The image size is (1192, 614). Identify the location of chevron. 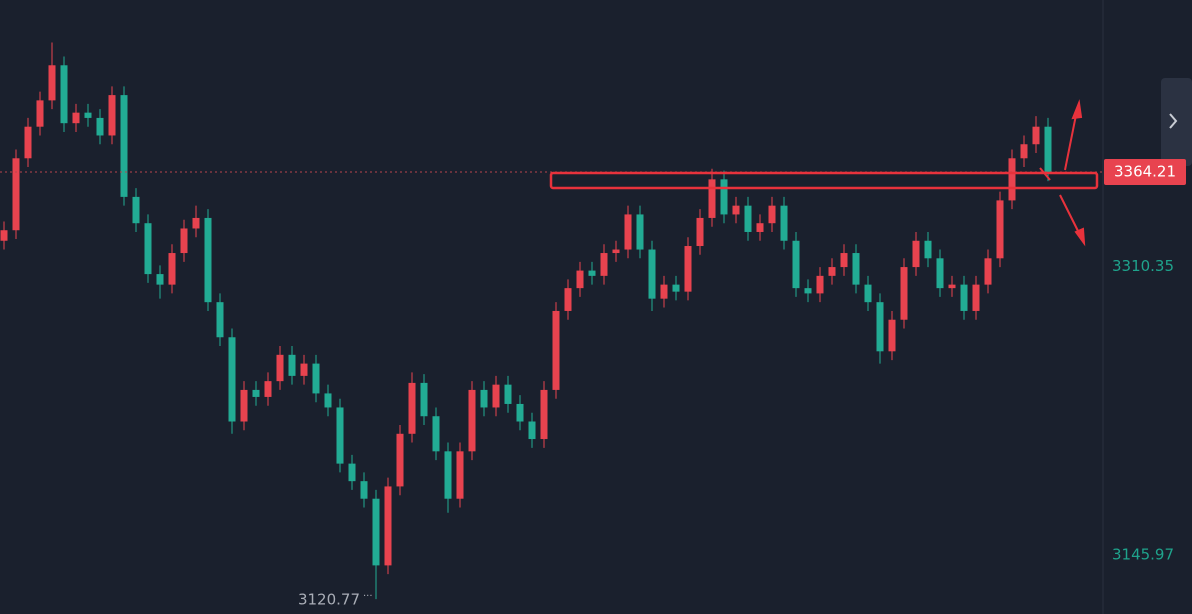
(1173, 121).